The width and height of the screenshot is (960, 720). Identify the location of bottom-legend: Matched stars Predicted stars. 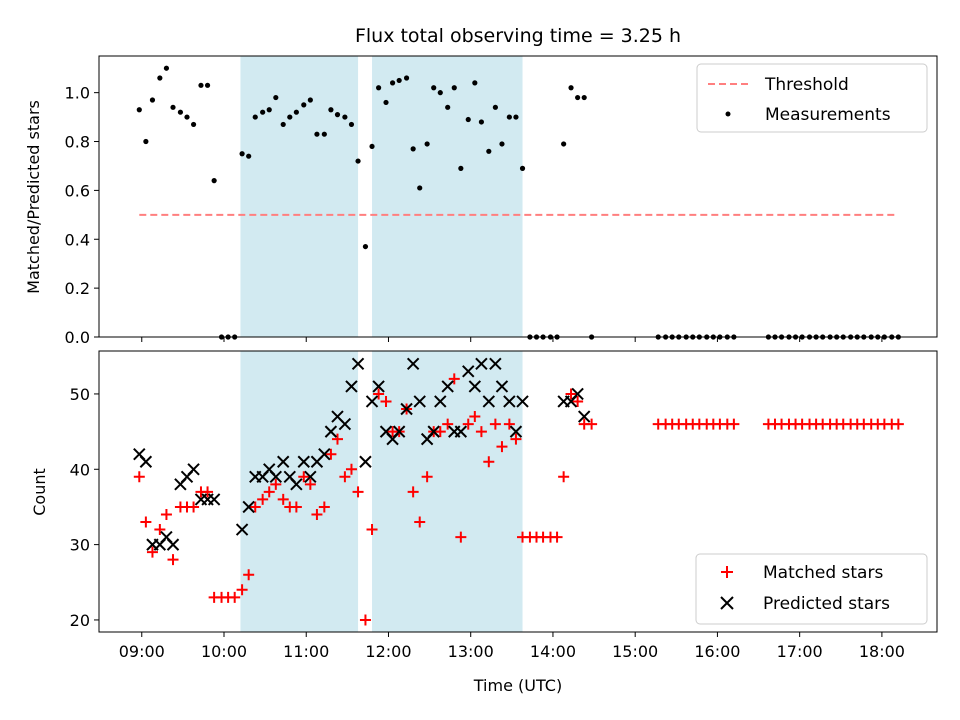
(811, 589).